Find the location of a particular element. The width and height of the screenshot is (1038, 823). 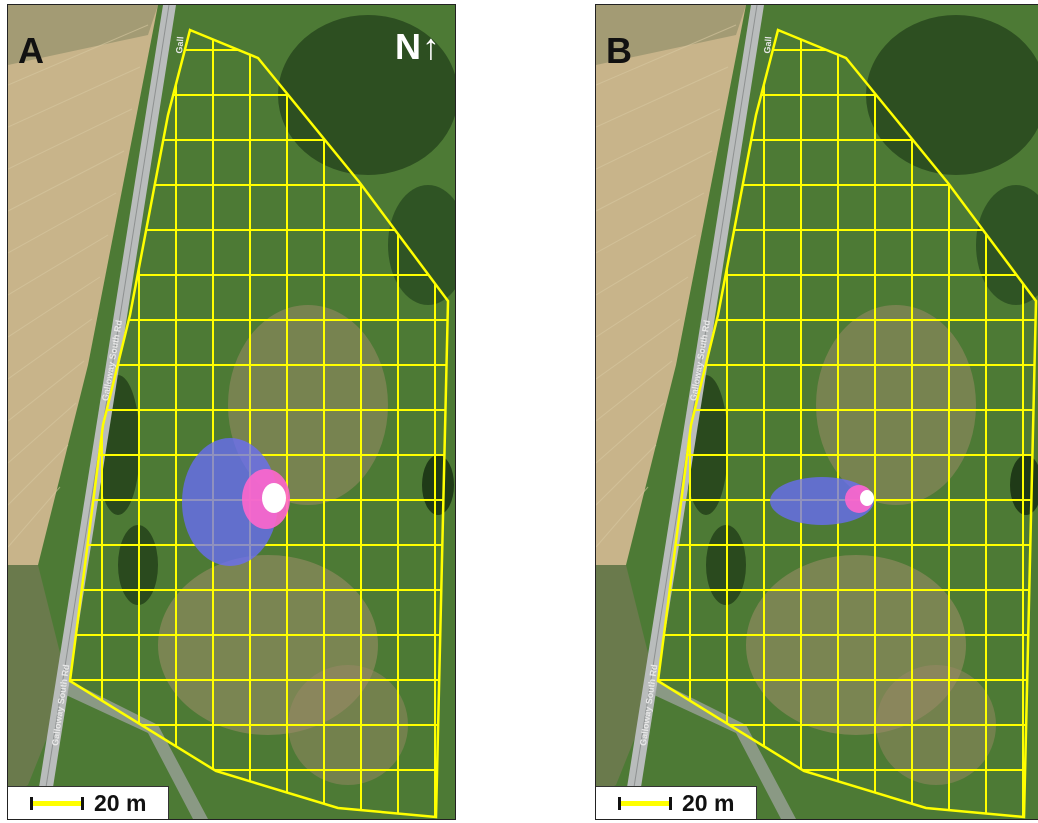

panel-label-b: B is located at coordinates (619, 50).